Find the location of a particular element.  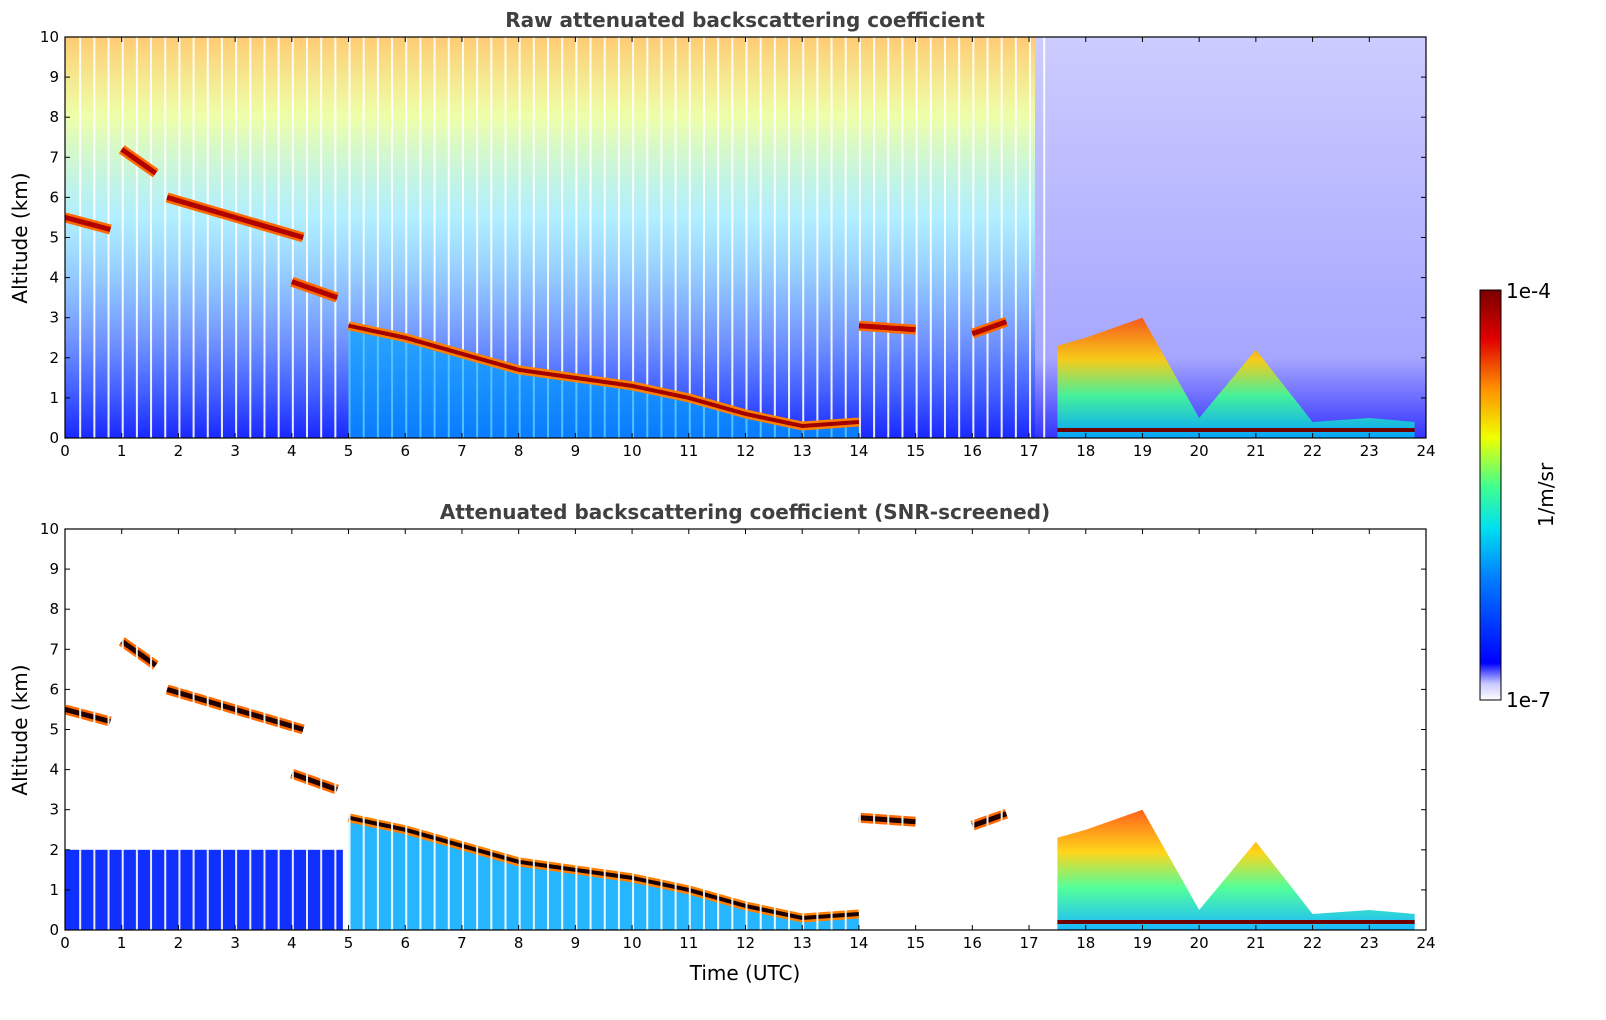

x-tick-label: 19 is located at coordinates (1142, 943).